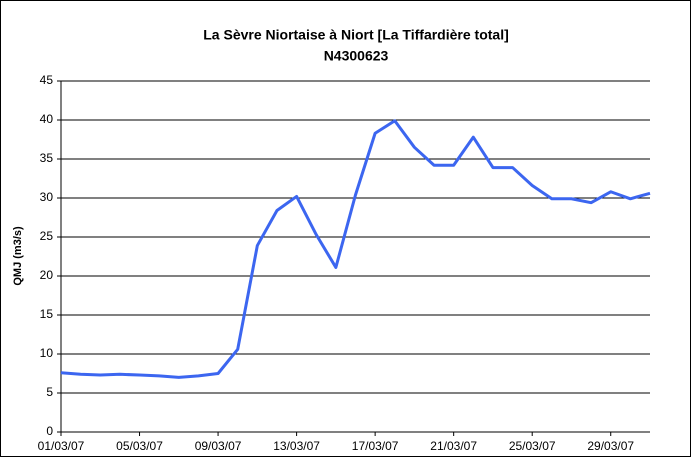 This screenshot has height=457, width=691. Describe the element at coordinates (47, 353) in the screenshot. I see `y-tick-label: 10` at that location.